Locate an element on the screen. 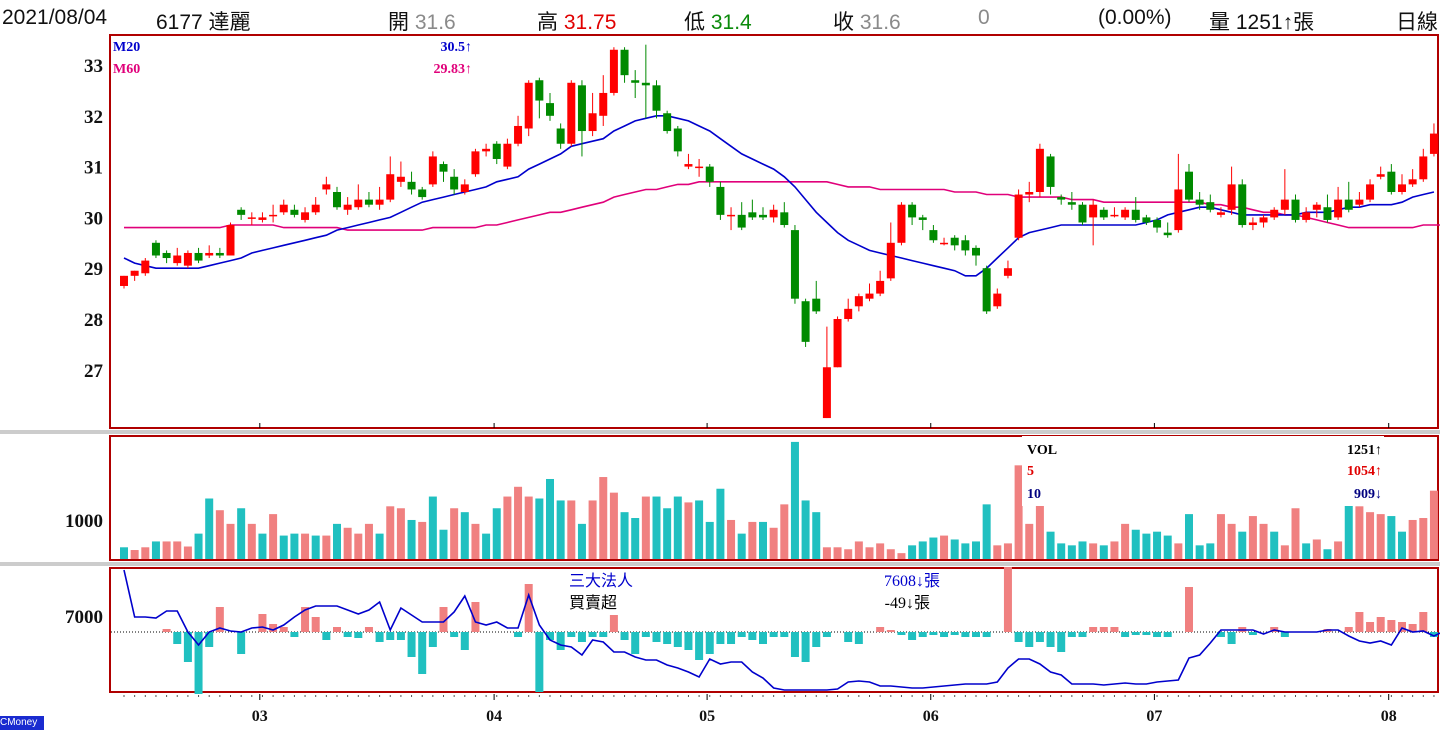  period-selector: 日線 is located at coordinates (1417, 22).